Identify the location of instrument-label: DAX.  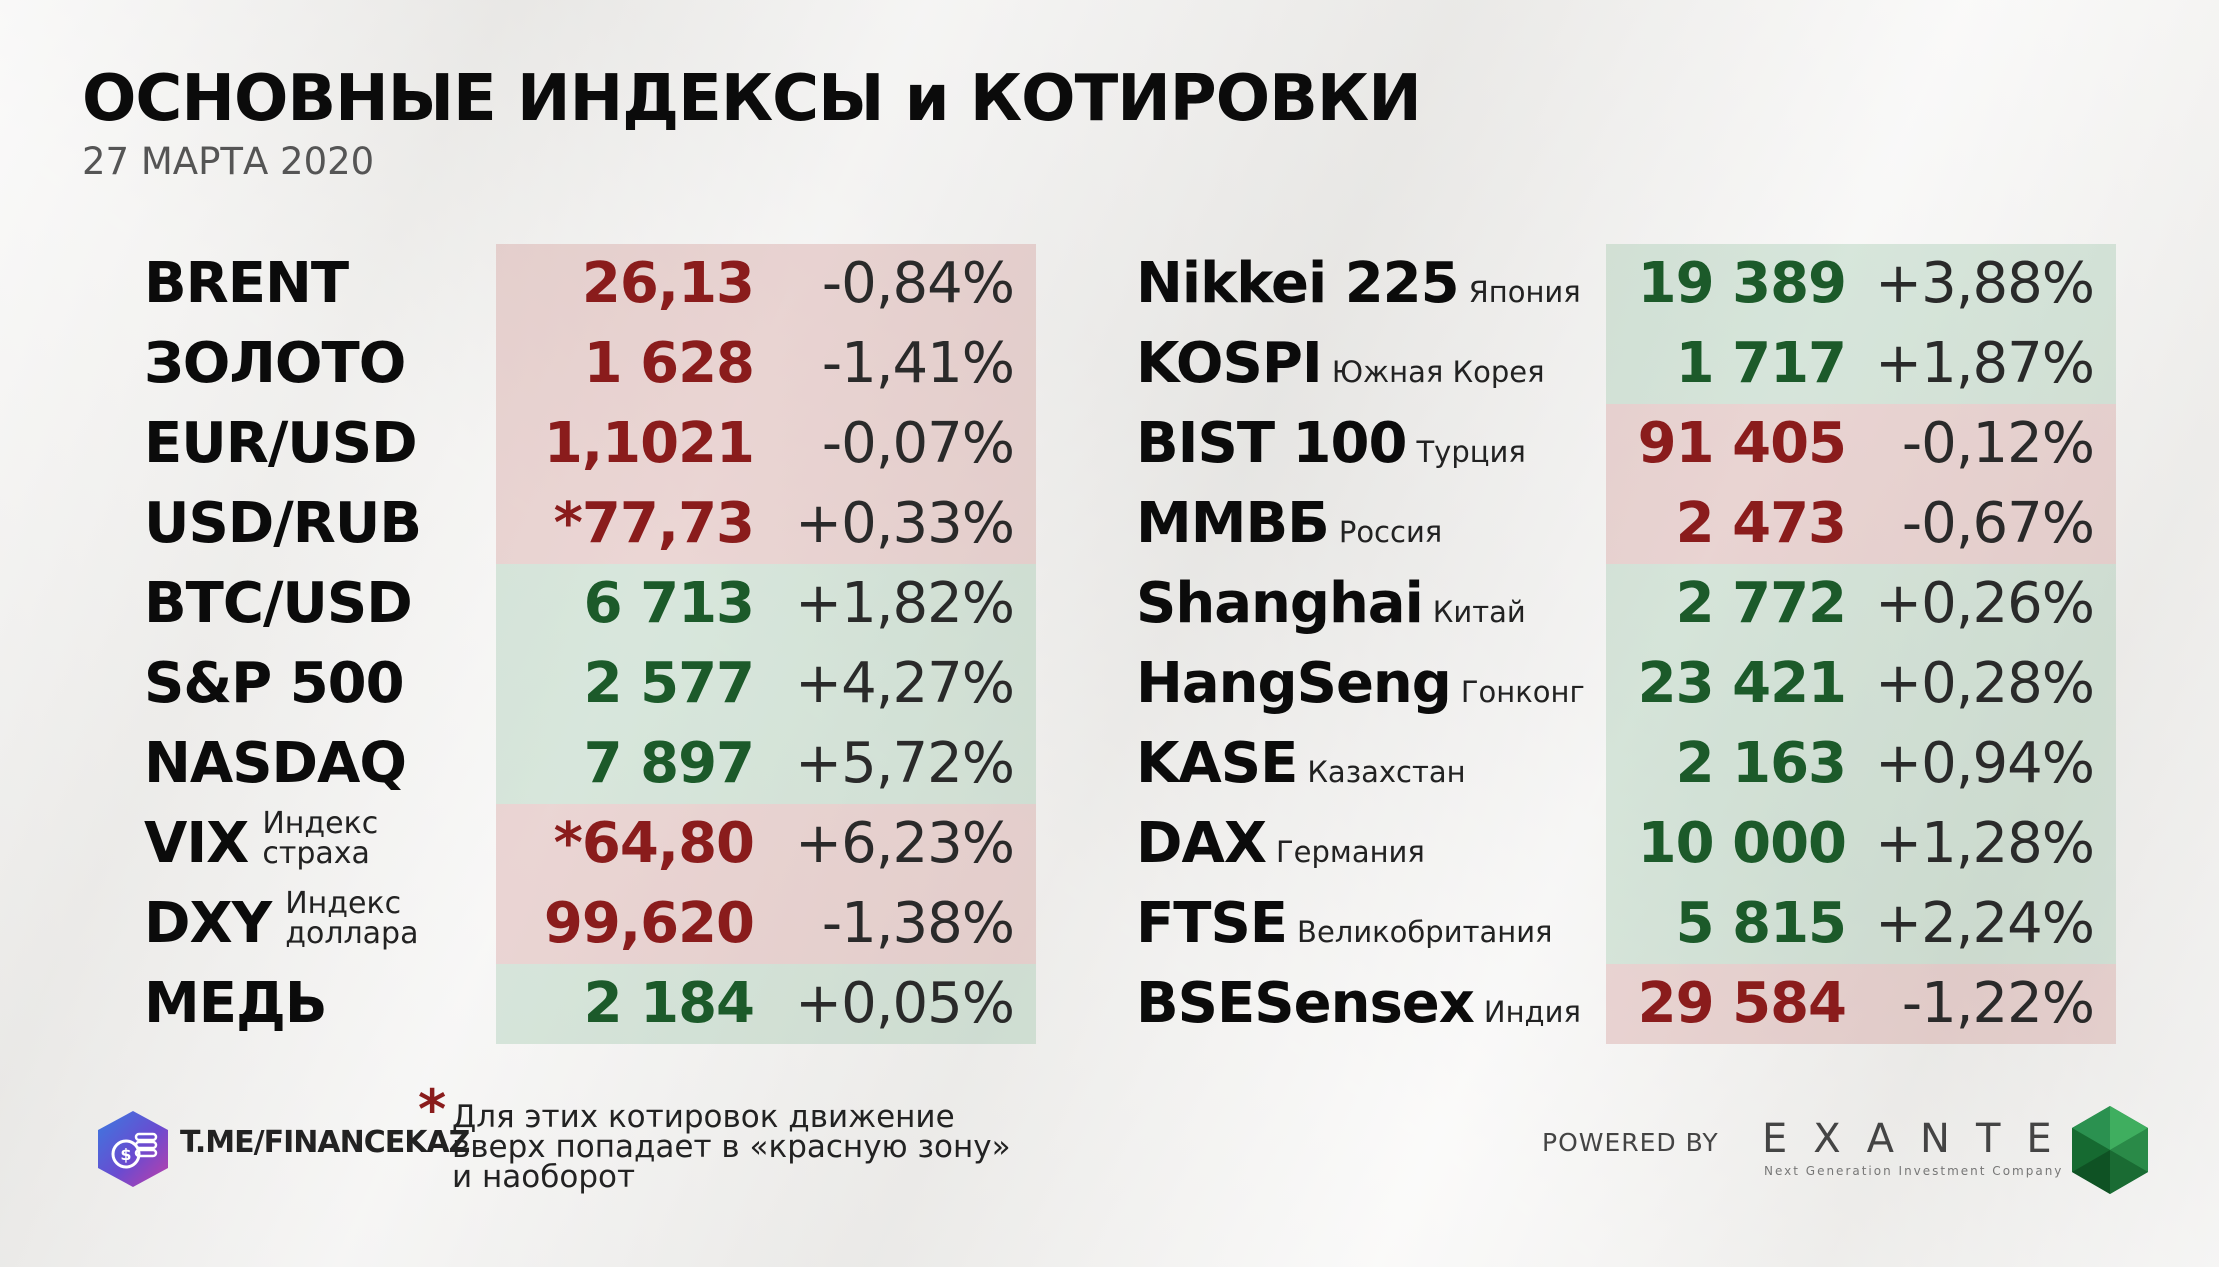
(1201, 843).